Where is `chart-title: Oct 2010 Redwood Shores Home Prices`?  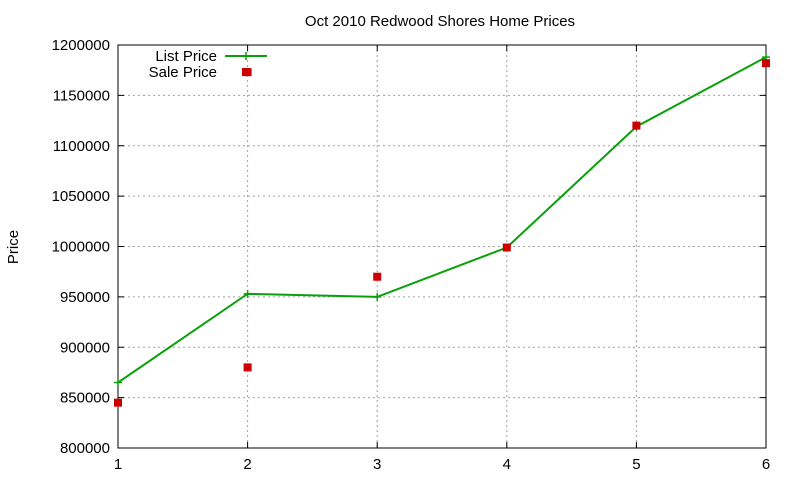
chart-title: Oct 2010 Redwood Shores Home Prices is located at coordinates (440, 21).